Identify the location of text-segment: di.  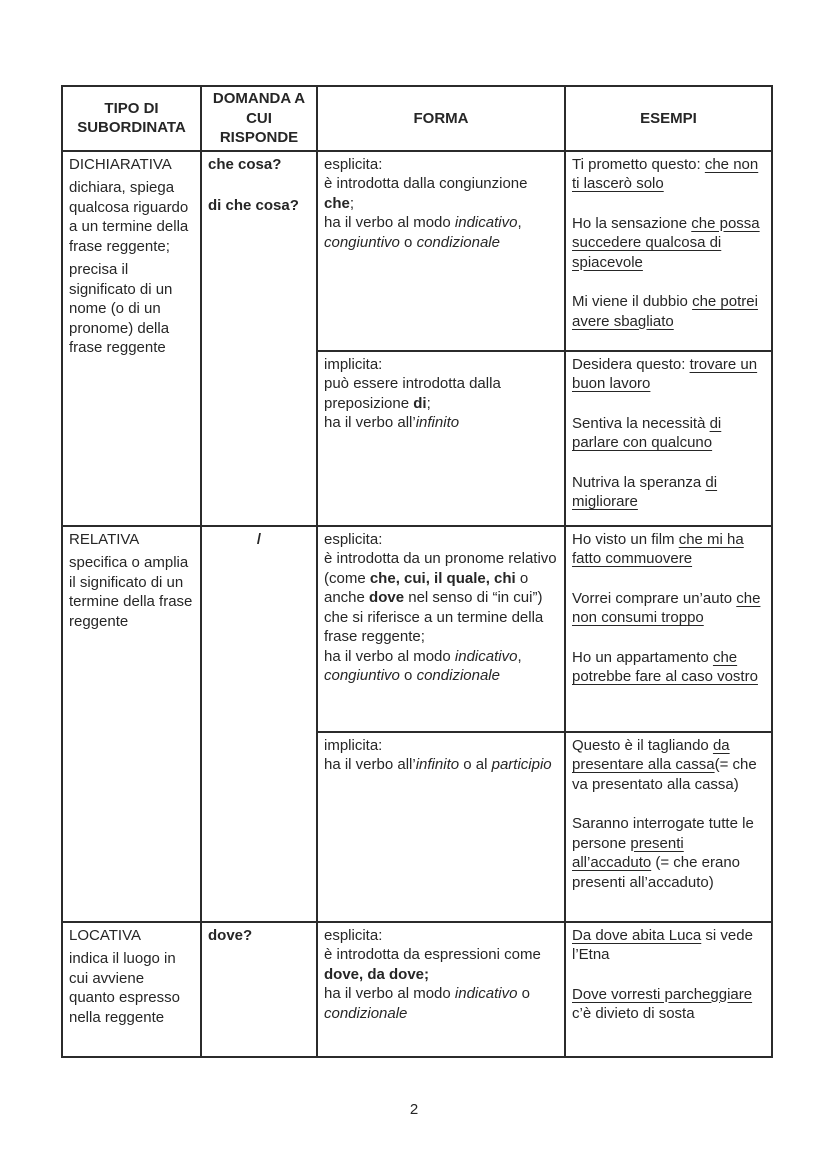
(420, 403).